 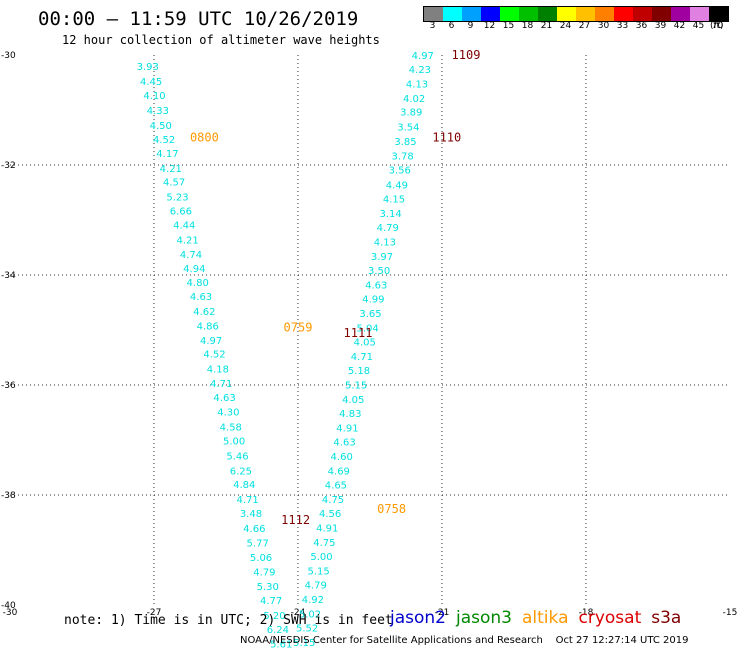 I want to click on legend-label-36: 36, so click(x=641, y=26).